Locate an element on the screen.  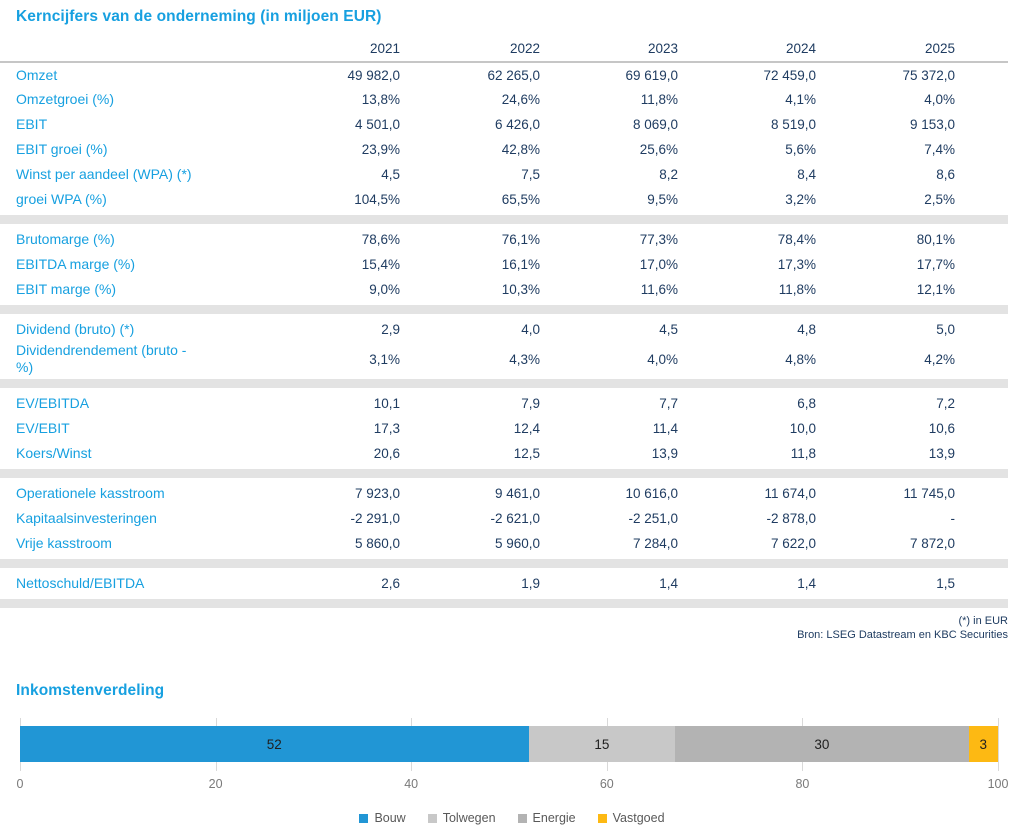
row-value: -2 251,0 is located at coordinates (653, 518).